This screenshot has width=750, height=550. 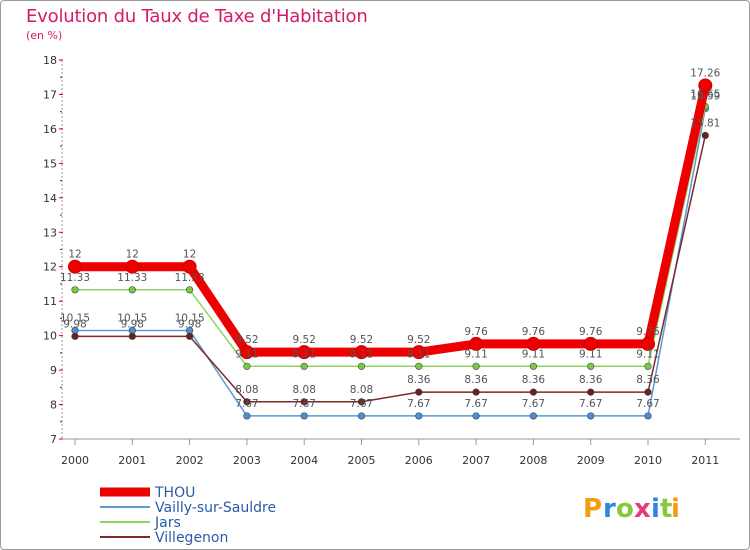 What do you see at coordinates (50, 163) in the screenshot?
I see `y-tick-label: 15` at bounding box center [50, 163].